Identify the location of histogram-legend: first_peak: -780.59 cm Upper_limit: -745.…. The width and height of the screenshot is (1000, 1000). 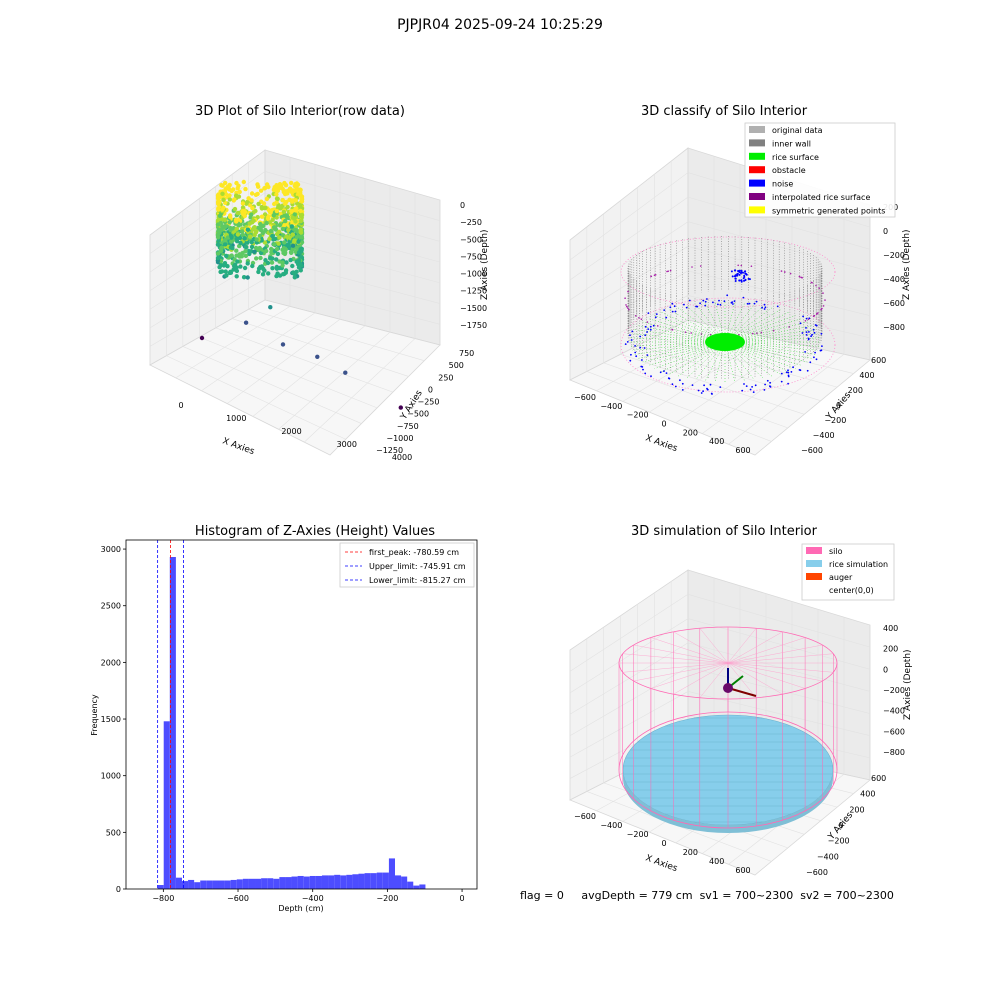
(407, 565).